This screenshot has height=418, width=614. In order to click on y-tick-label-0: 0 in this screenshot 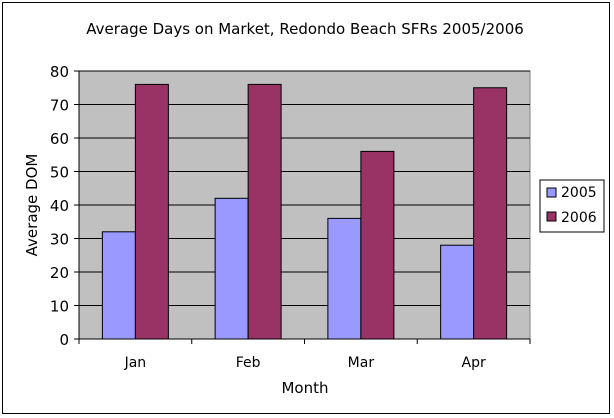, I will do `click(64, 340)`.